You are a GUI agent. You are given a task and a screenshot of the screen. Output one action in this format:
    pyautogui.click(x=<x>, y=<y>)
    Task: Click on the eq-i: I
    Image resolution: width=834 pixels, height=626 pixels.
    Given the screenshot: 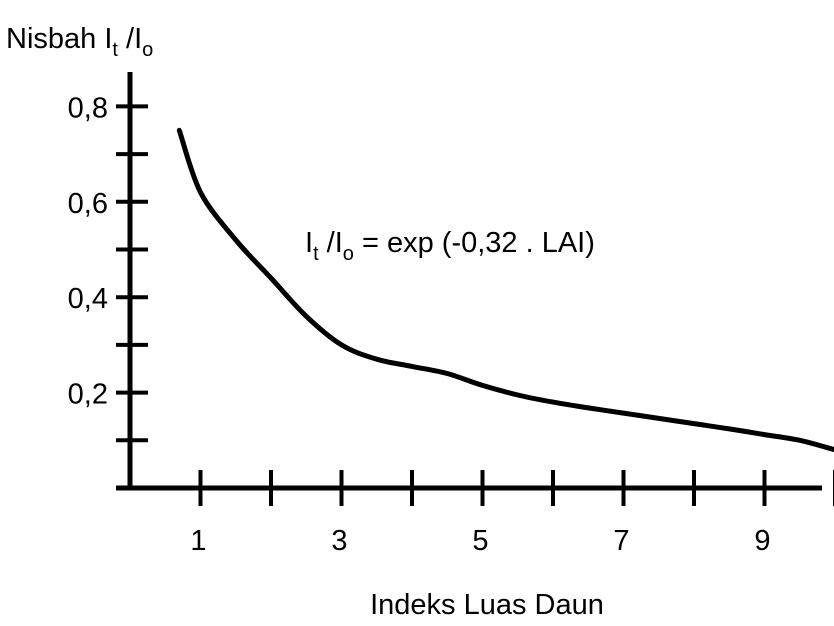 What is the action you would take?
    pyautogui.click(x=309, y=243)
    